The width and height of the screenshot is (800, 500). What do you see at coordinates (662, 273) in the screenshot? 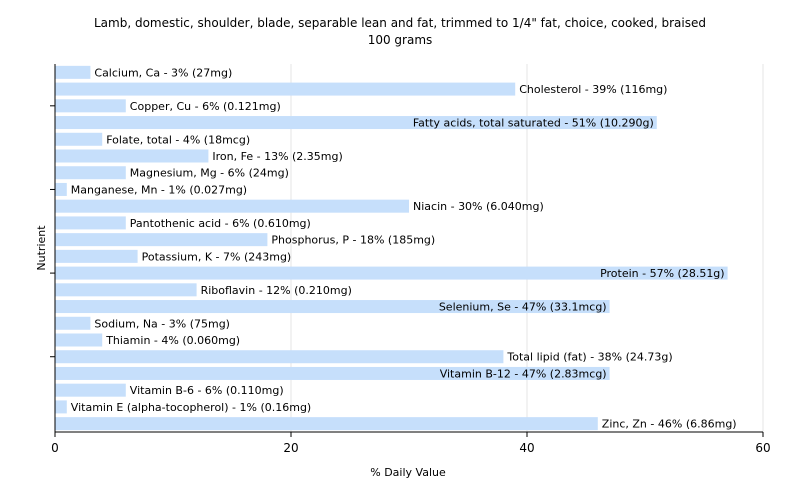
I see `bar-label-12: Protein - 57% (28.51g)` at bounding box center [662, 273].